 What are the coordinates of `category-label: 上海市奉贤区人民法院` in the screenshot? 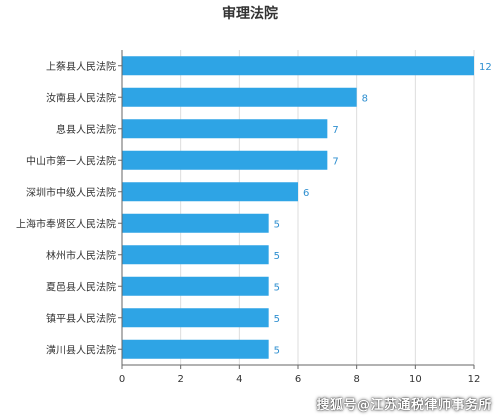 It's located at (66, 223).